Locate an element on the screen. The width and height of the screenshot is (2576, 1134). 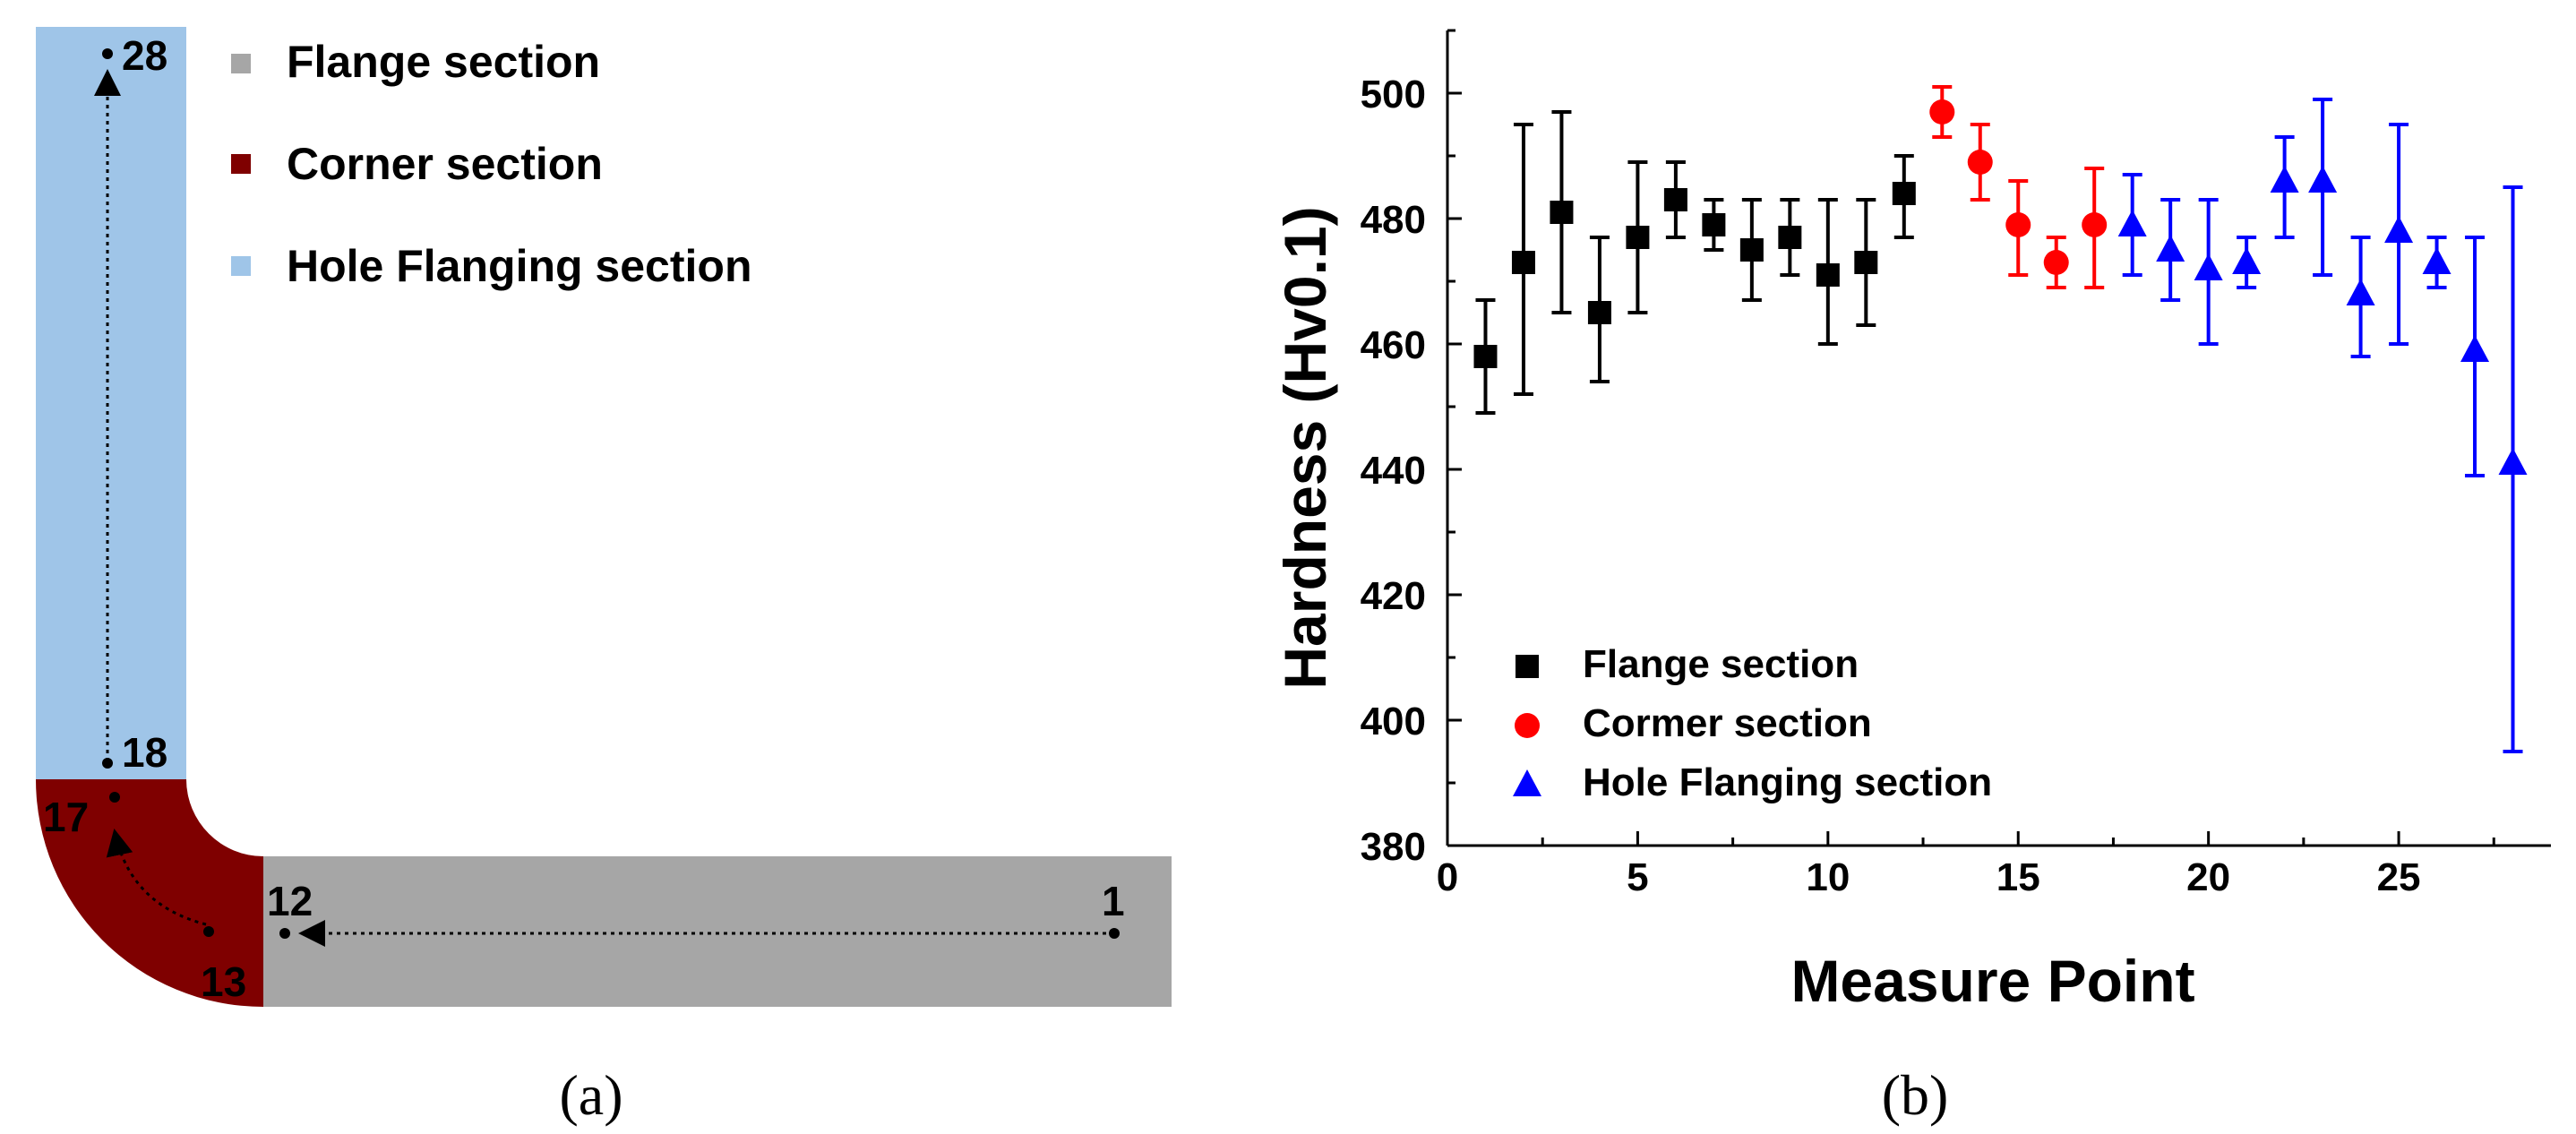
legend-flange-swatch is located at coordinates (241, 63).